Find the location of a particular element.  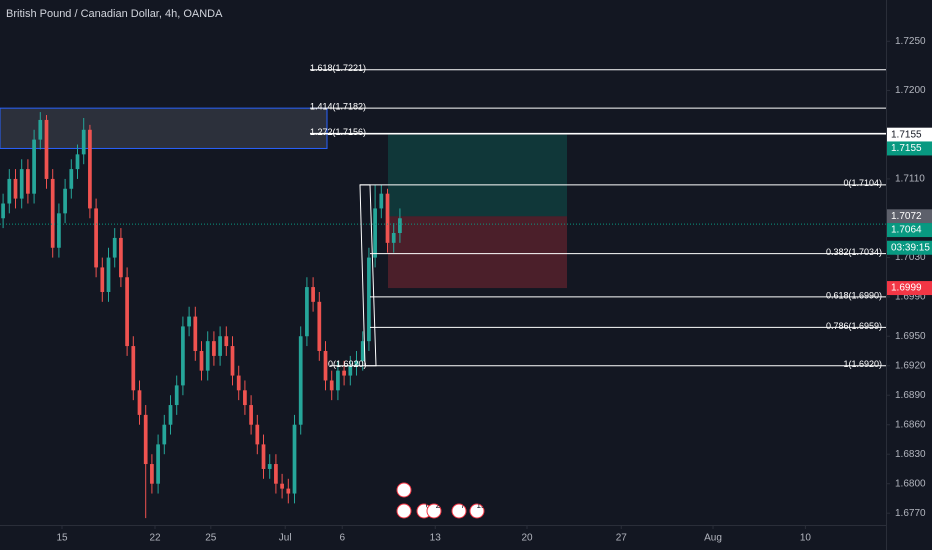

y-tick-label: 1.6770 is located at coordinates (910, 513).